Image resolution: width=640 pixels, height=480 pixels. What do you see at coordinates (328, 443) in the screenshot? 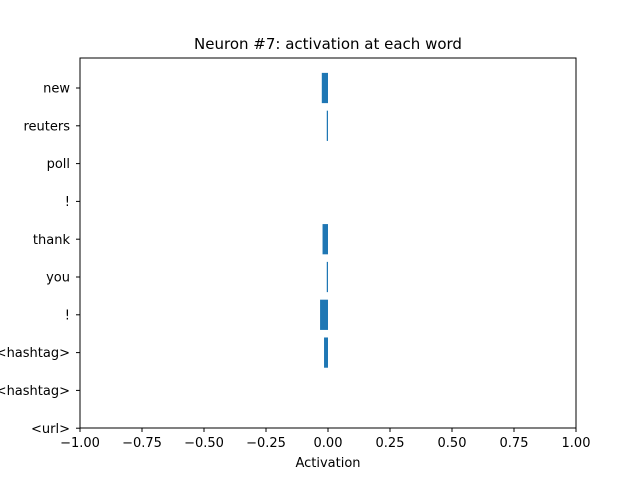
I see `x-tick-label-4: 0.00` at bounding box center [328, 443].